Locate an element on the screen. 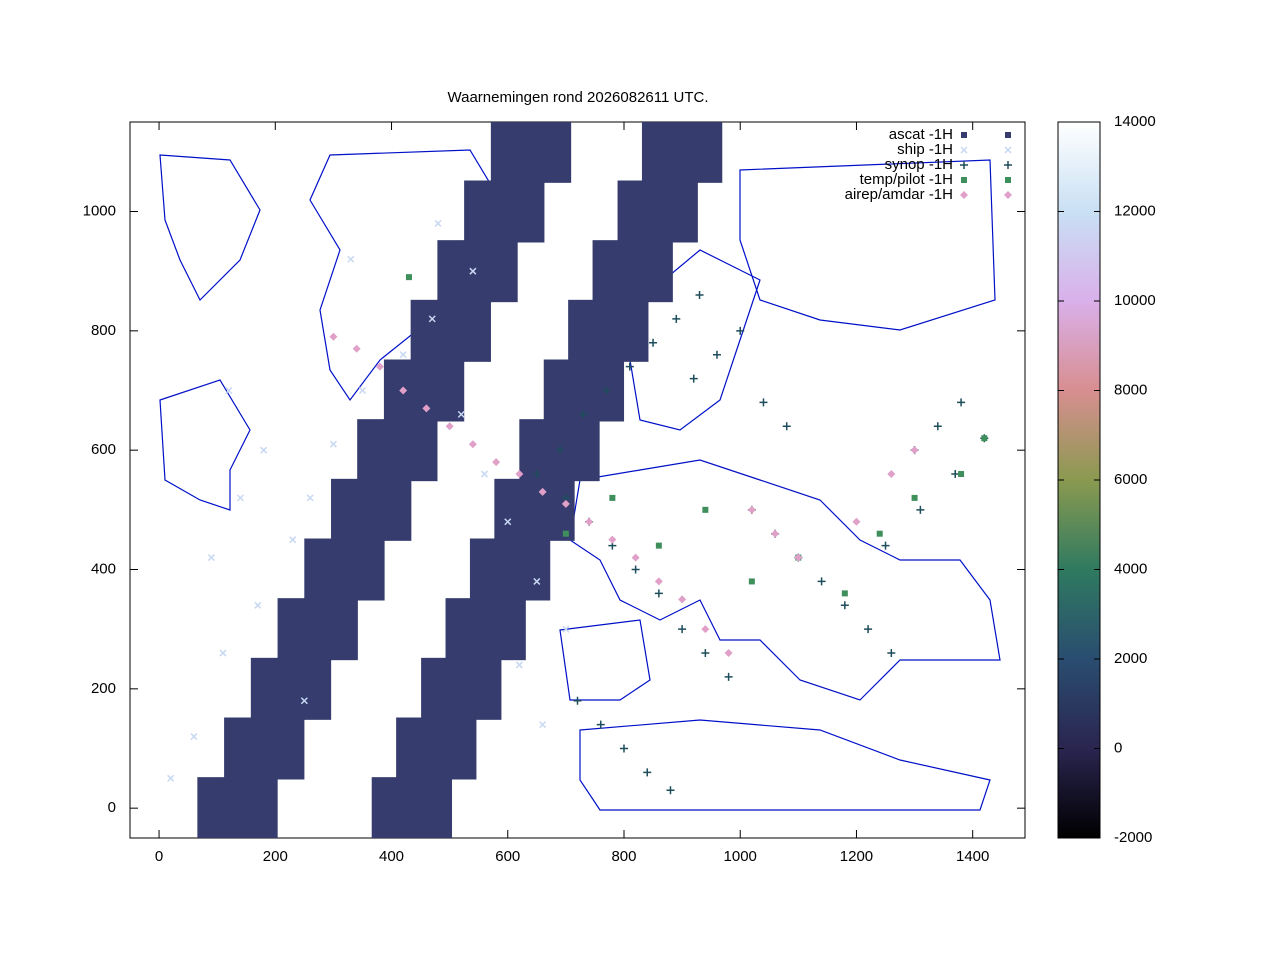 This screenshot has width=1280, height=965. legend-label: synop -1H is located at coordinates (919, 164).